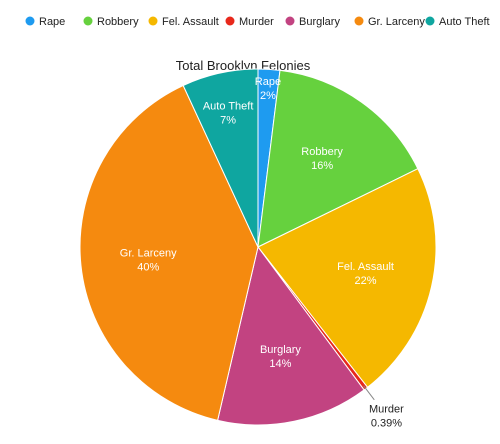 Image resolution: width=500 pixels, height=444 pixels. I want to click on slice-value-burglary: 14%, so click(280, 364).